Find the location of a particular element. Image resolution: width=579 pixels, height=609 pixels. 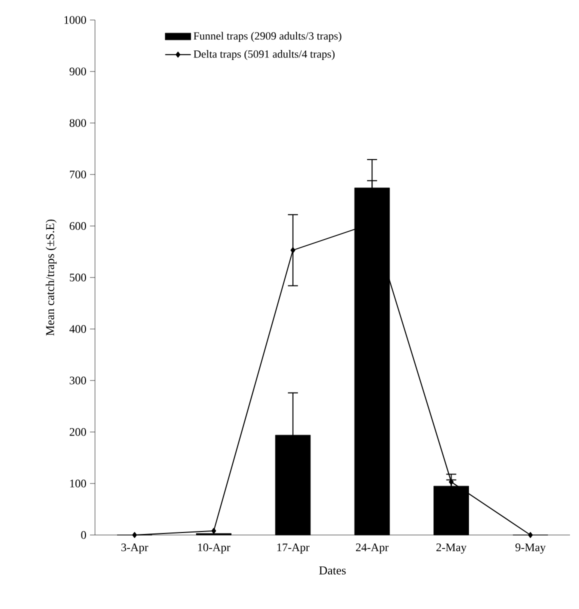

y-axis-title: Mean catch/traps (±S.E) is located at coordinates (51, 278).